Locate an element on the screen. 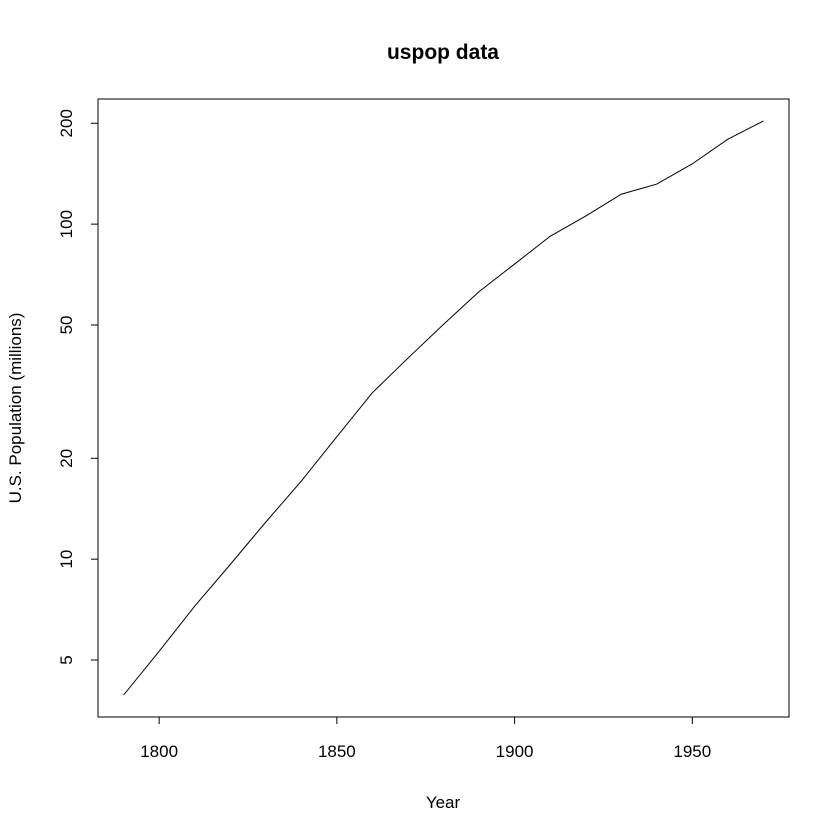 Image resolution: width=840 pixels, height=840 pixels. x-tick-label: 1800 is located at coordinates (159, 751).